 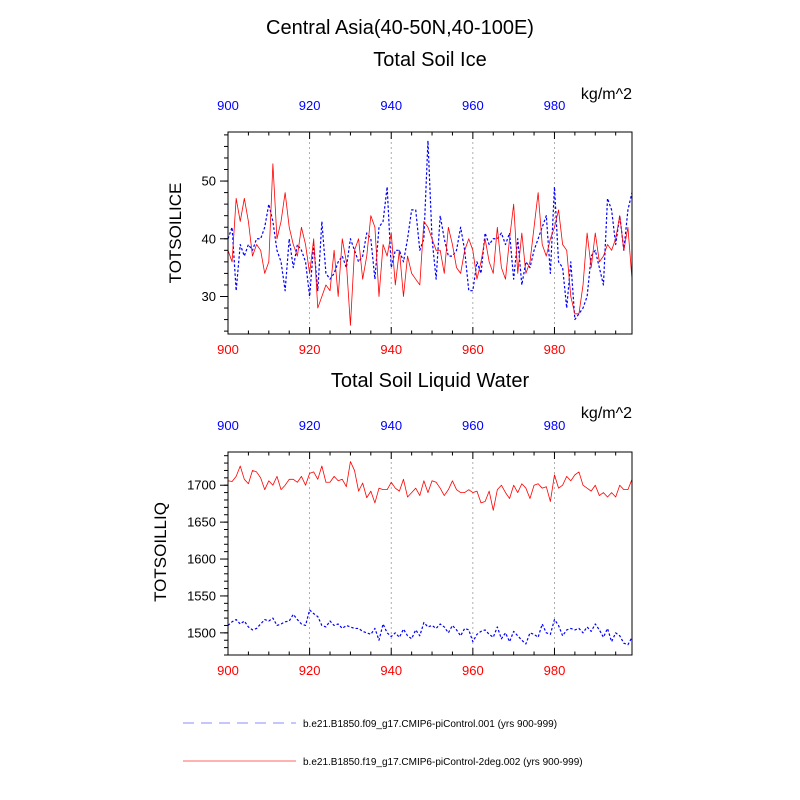 What do you see at coordinates (201, 559) in the screenshot?
I see `y-tick-label: 1600` at bounding box center [201, 559].